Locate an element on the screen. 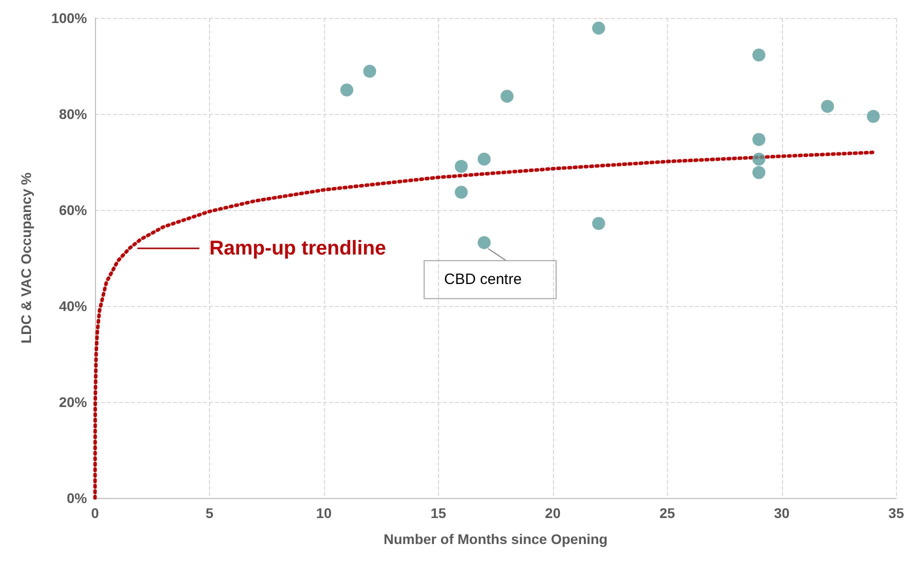 This screenshot has height=562, width=907. x-tick-label: 30 is located at coordinates (782, 513).